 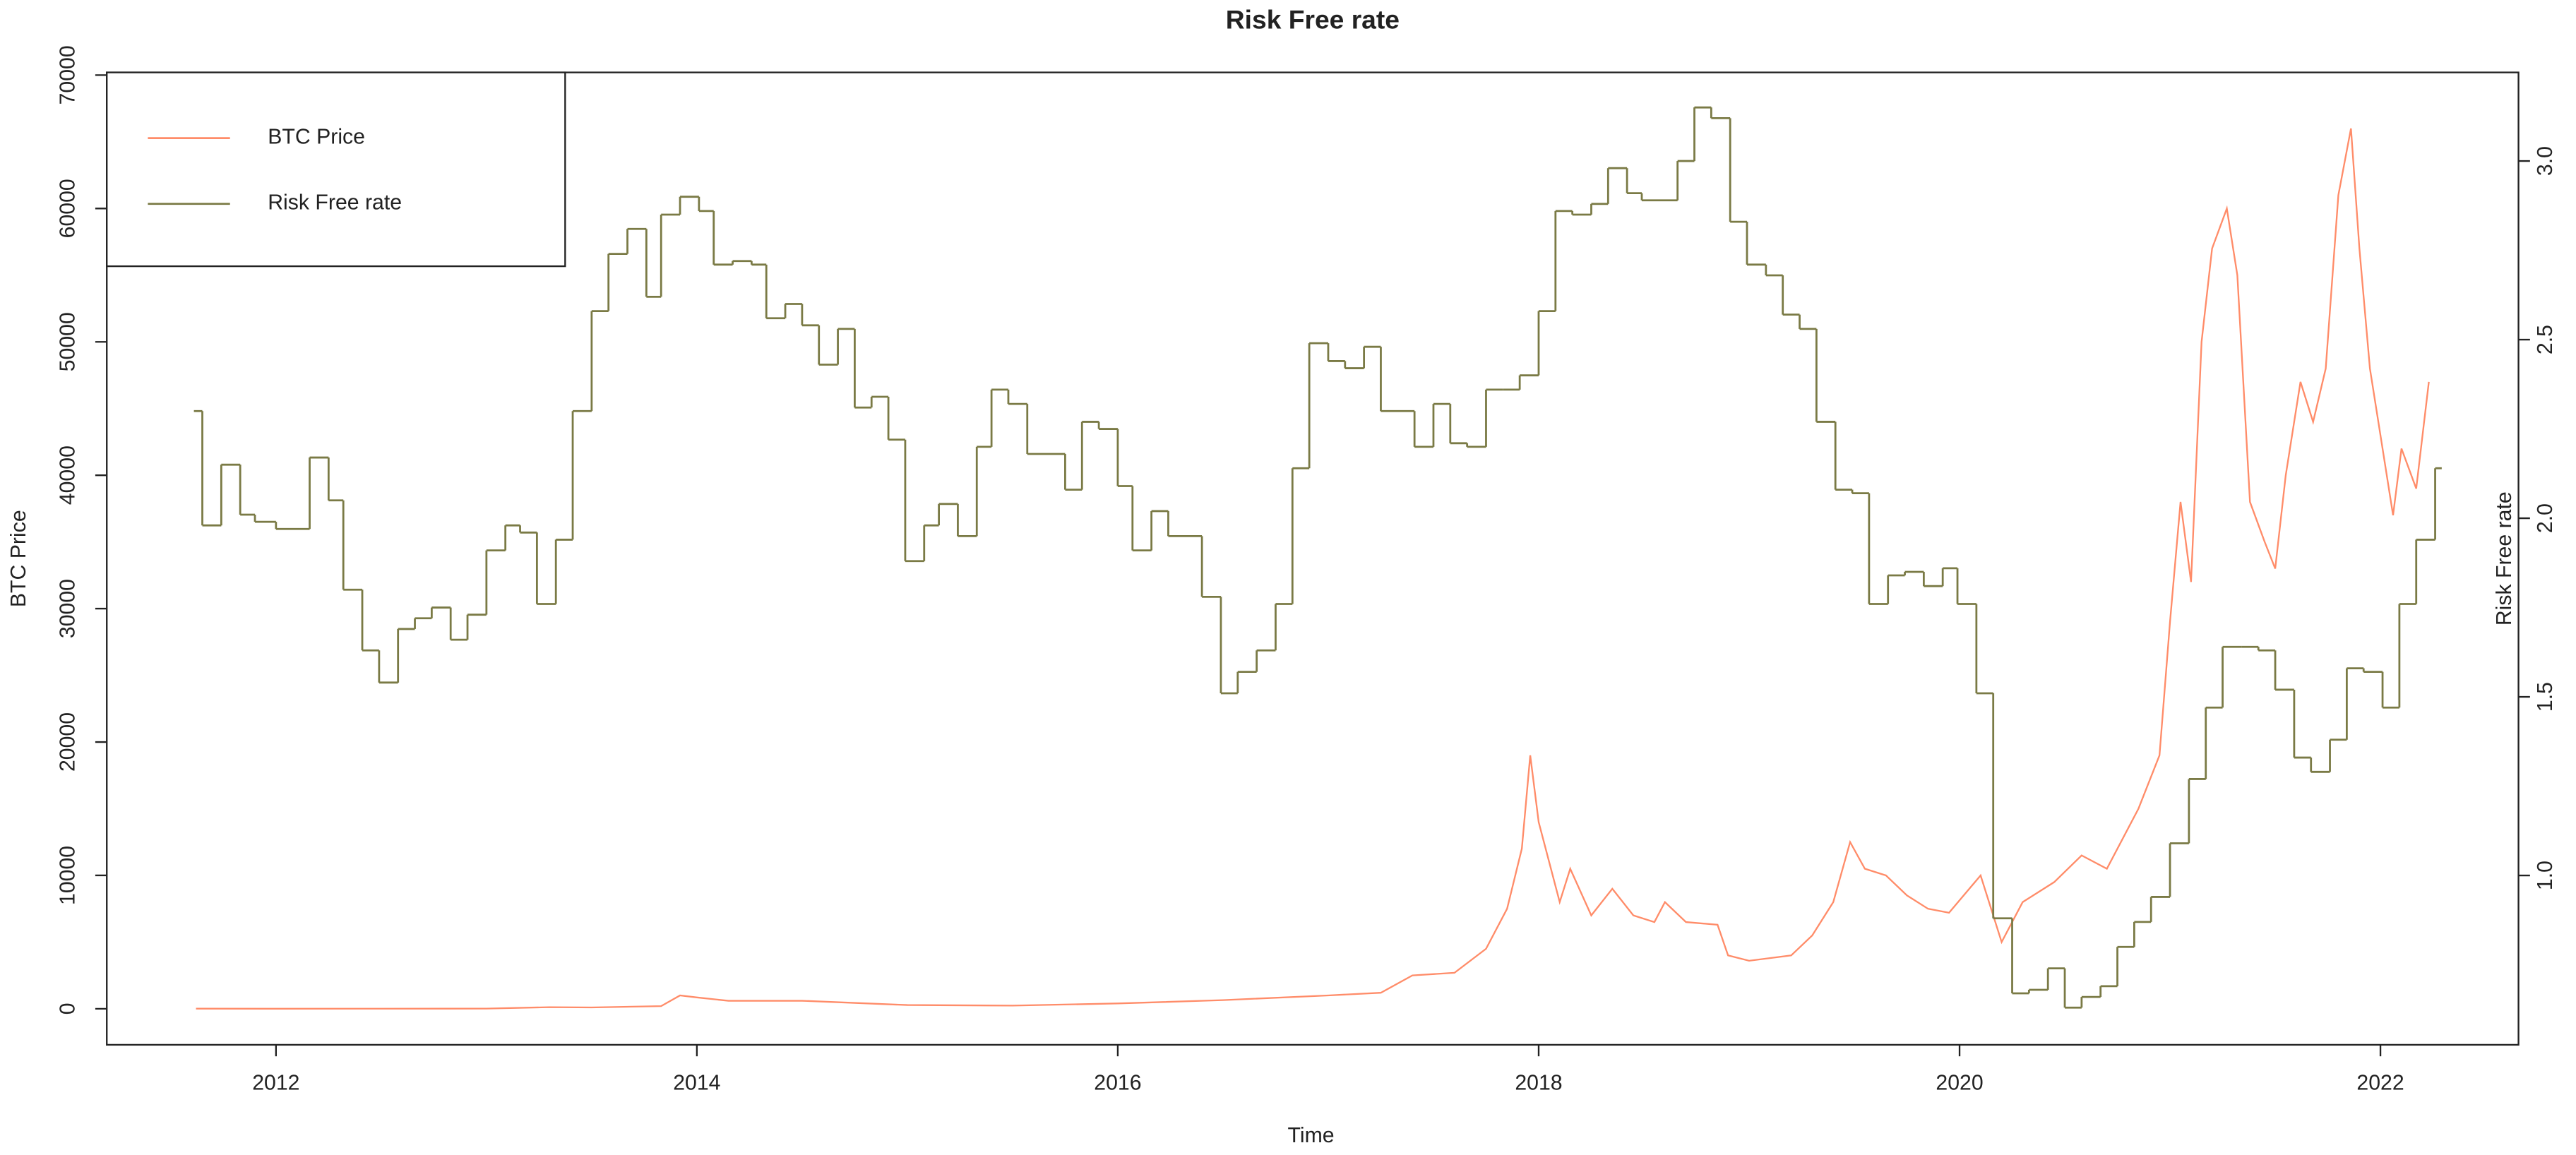 I want to click on legend-label: Risk Free rate, so click(x=335, y=203).